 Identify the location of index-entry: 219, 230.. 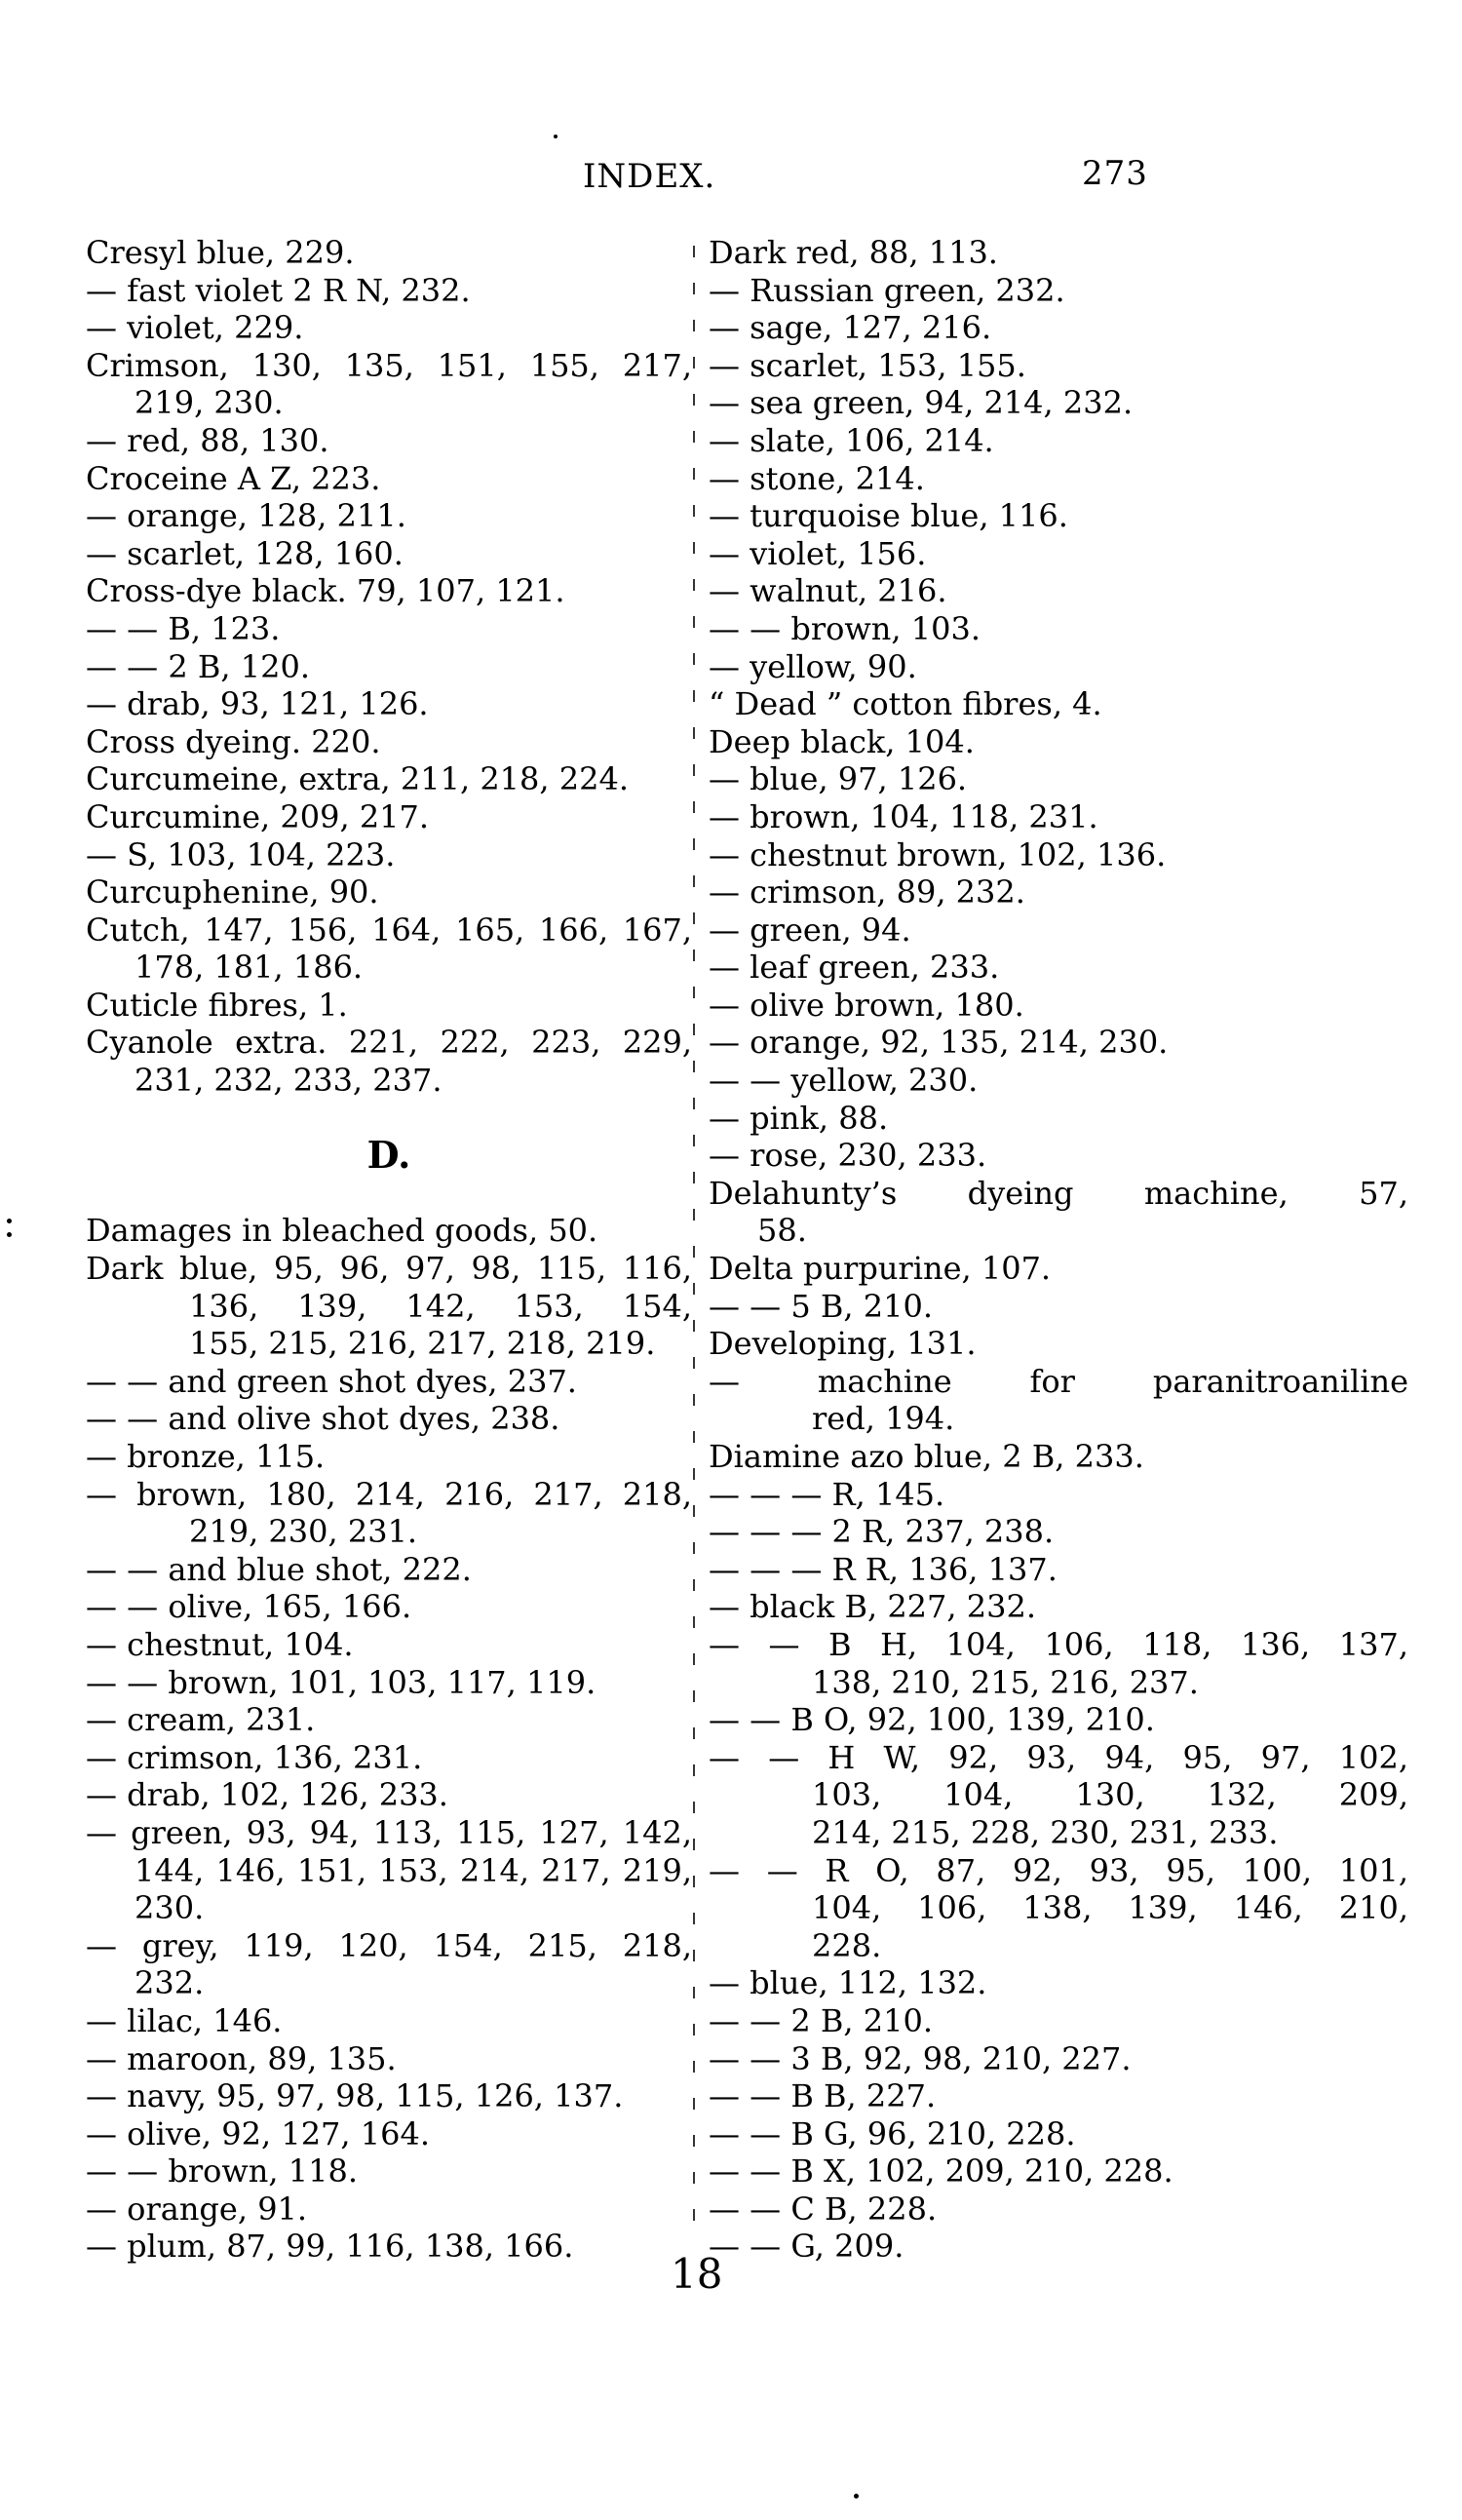
(209, 403).